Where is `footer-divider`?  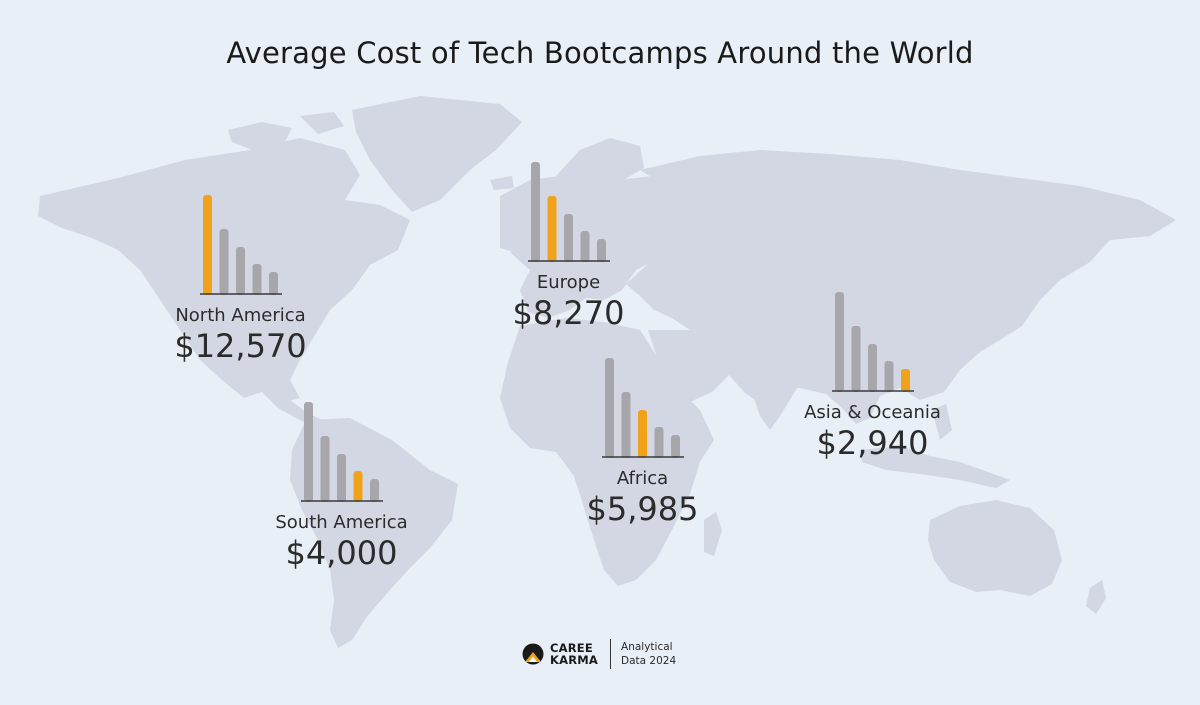 footer-divider is located at coordinates (611, 654).